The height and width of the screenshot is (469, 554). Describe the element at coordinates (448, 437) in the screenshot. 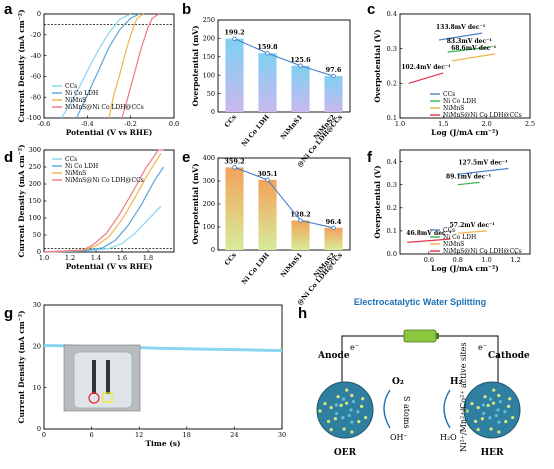

I see `h2o-label: H₂O` at that location.